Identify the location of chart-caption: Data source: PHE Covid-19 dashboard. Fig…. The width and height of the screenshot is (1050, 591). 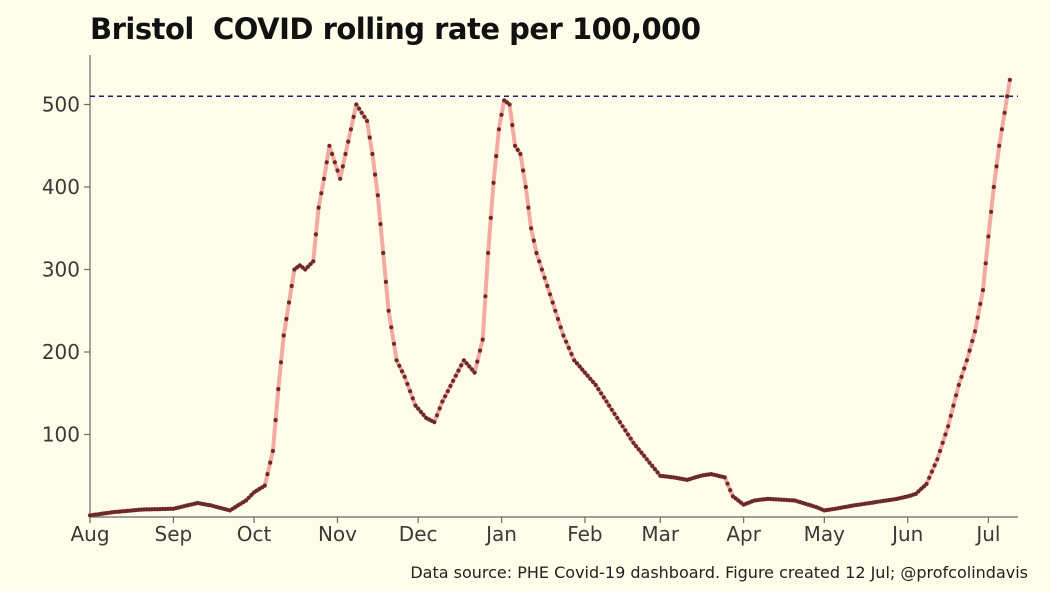
(719, 572).